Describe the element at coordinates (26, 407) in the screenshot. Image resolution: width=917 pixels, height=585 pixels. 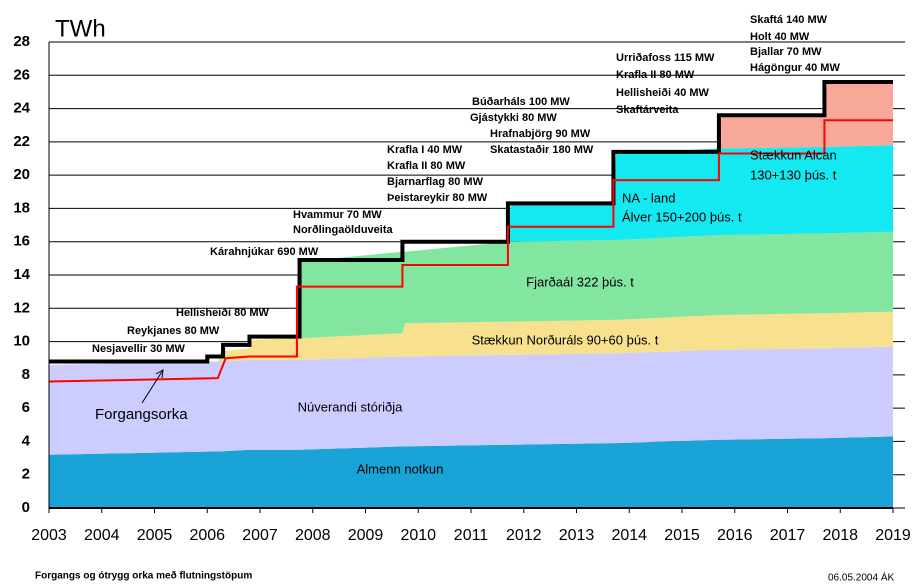
I see `y-tick-label: 6` at that location.